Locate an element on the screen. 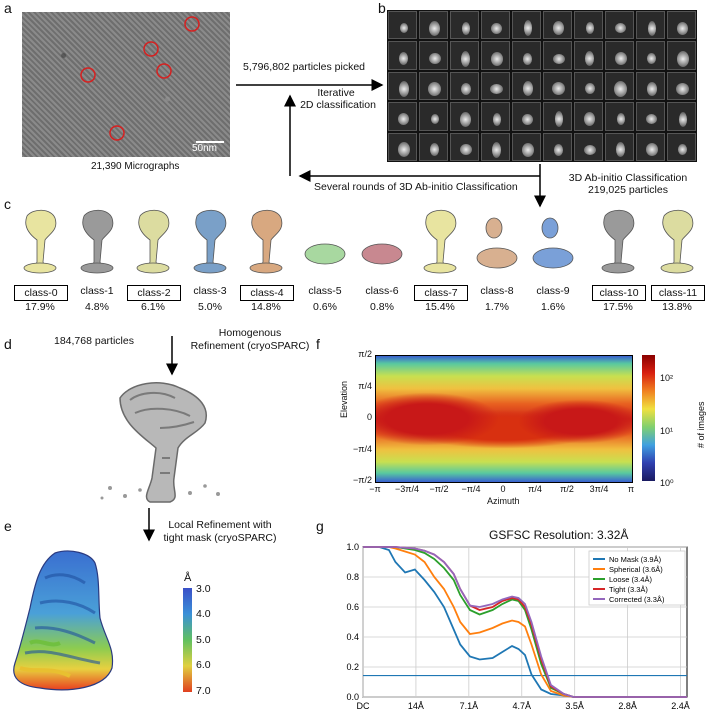  scale-bar-label: 50nm is located at coordinates (205, 148).